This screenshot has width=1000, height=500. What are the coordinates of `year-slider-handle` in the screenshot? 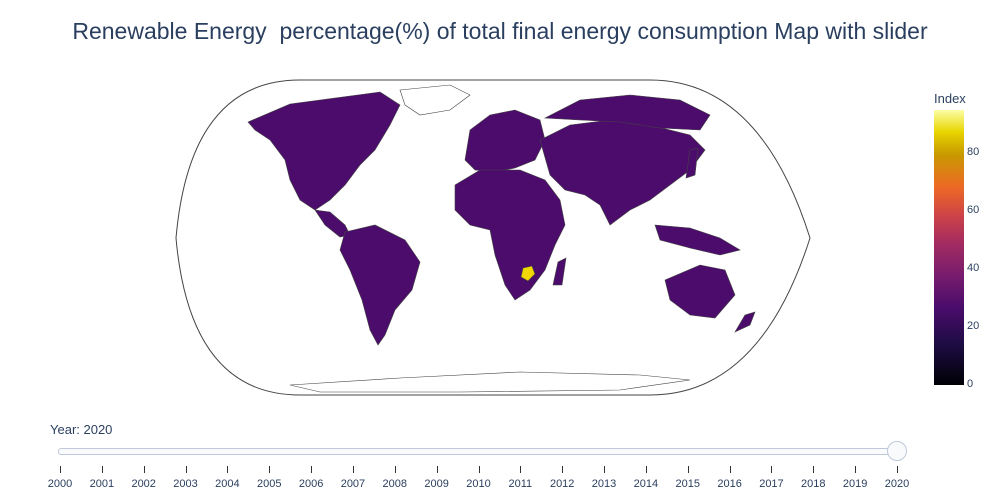 It's located at (897, 451).